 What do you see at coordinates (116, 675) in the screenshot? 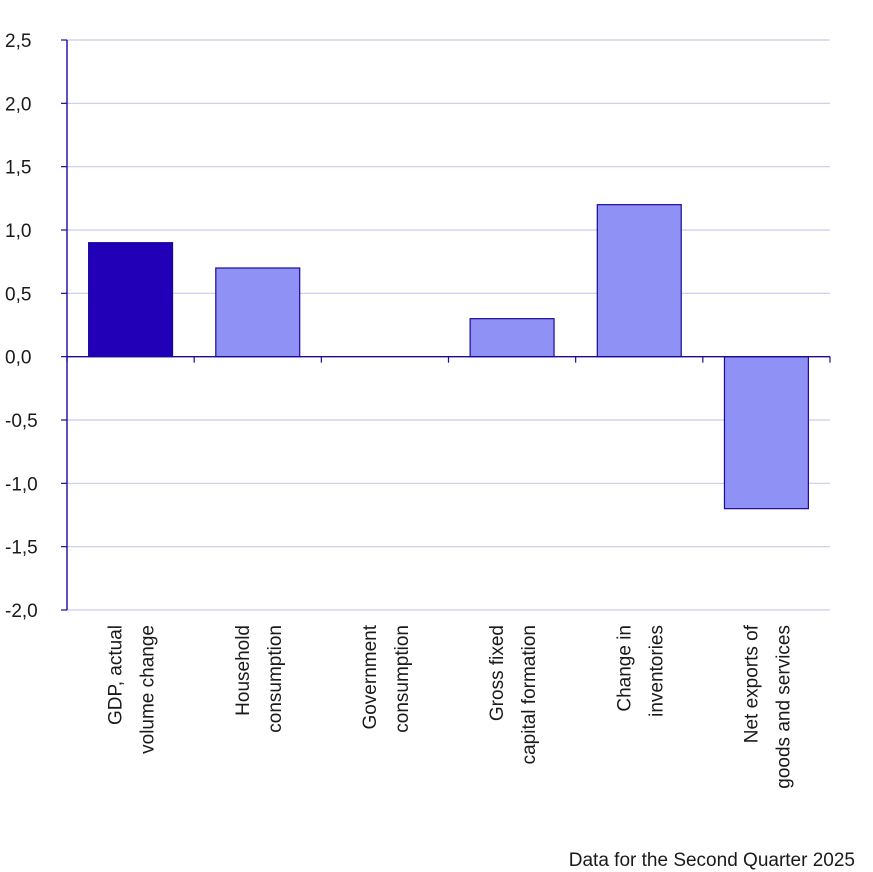
I see `x-category-label-line: GDP, actual` at bounding box center [116, 675].